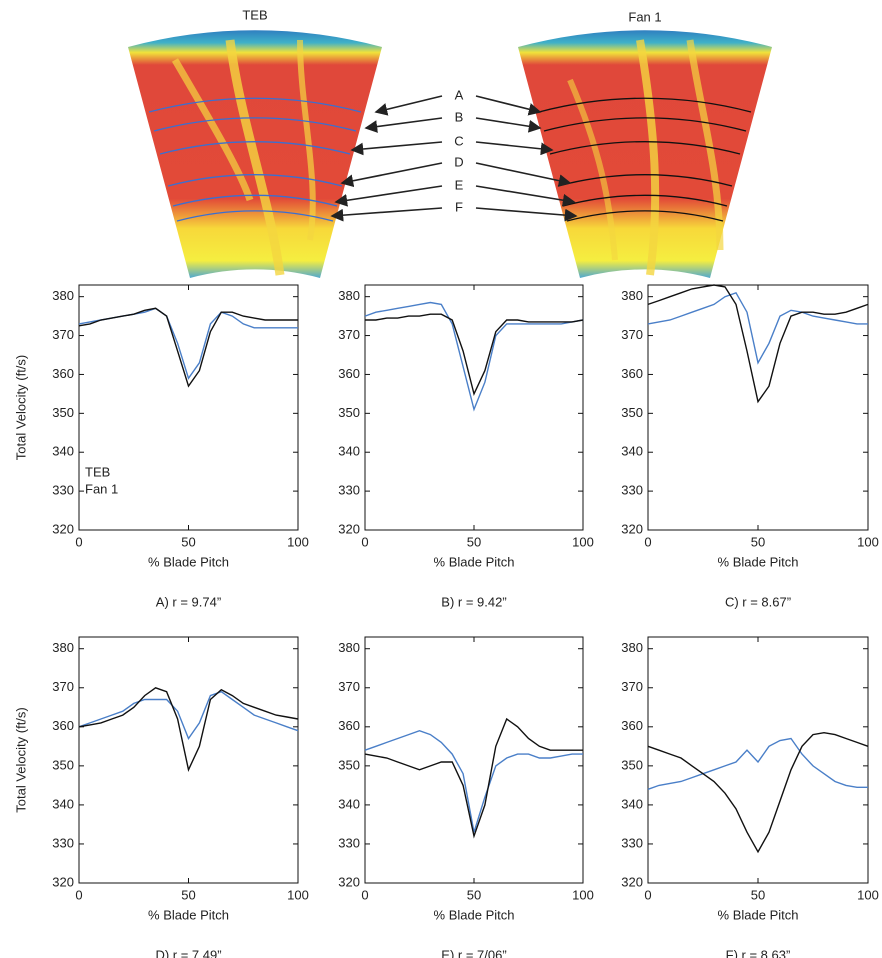  I want to click on left-title: TEB, so click(254, 14).